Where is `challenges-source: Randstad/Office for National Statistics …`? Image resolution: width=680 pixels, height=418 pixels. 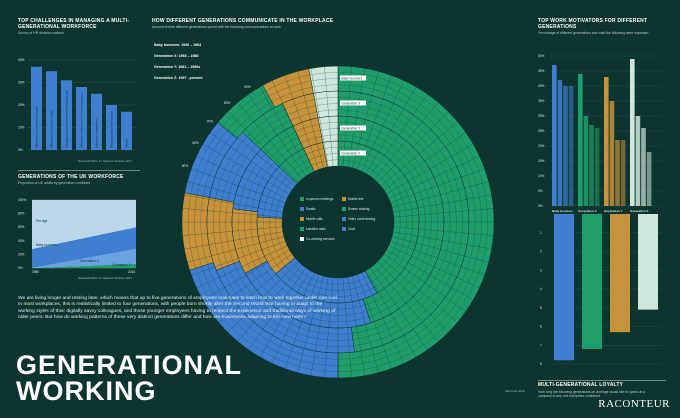
challenges-source: Randstad/Office for National Statistics … is located at coordinates (105, 161).